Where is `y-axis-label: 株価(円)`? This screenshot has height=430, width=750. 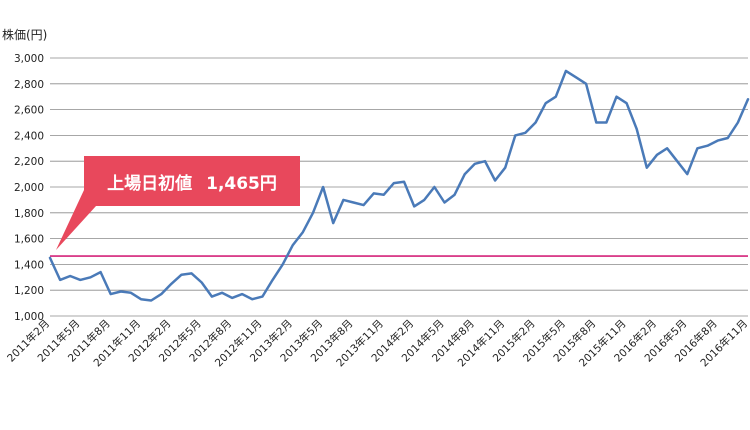
y-axis-label: 株価(円) is located at coordinates (25, 35).